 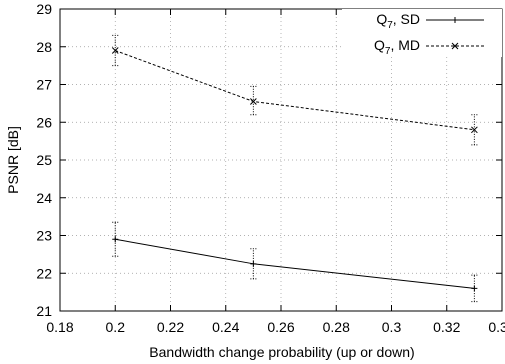 I want to click on legend-label-sd: Q7, SD, so click(x=398, y=21).